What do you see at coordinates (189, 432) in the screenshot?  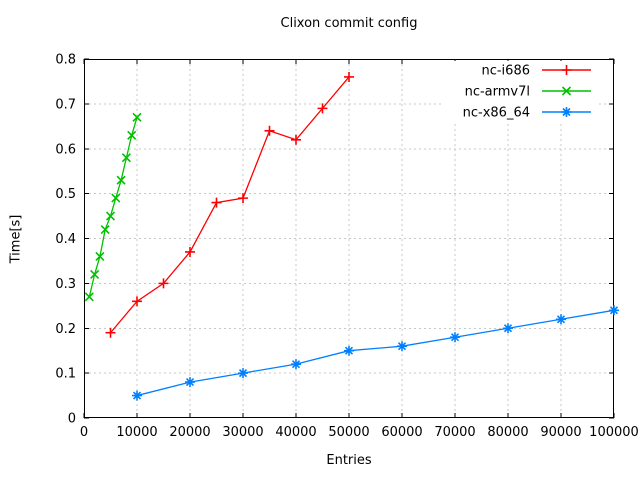 I see `x-tick-label: 20000` at bounding box center [189, 432].